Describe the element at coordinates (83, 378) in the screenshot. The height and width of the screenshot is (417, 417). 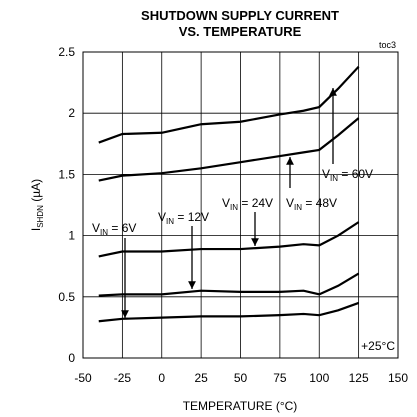
I see `x-tick-label: -50` at that location.